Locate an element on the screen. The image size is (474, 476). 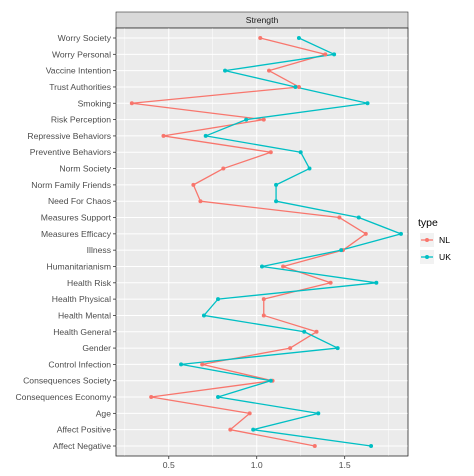
y-tick-label: Worry Society is located at coordinates (85, 38).